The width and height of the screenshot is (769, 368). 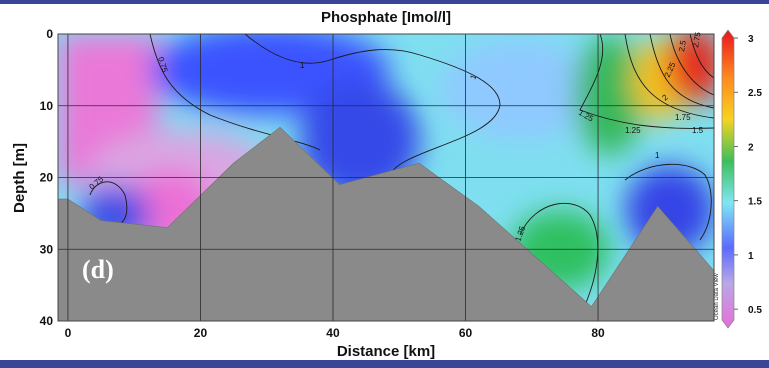 I want to click on colorbar-tick-label: 2, so click(x=751, y=147).